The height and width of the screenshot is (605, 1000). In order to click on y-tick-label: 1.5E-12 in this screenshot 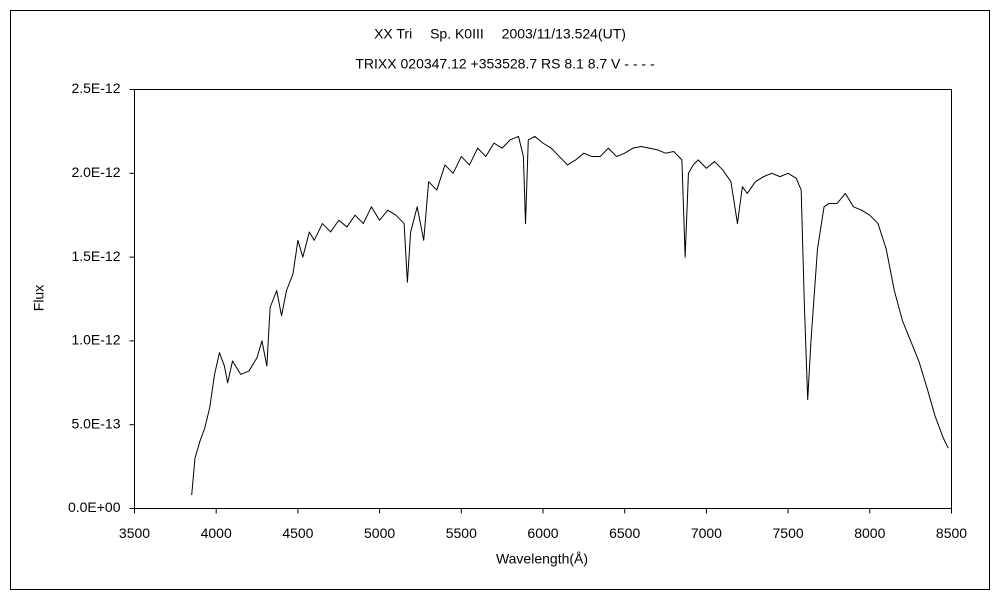, I will do `click(95, 256)`.